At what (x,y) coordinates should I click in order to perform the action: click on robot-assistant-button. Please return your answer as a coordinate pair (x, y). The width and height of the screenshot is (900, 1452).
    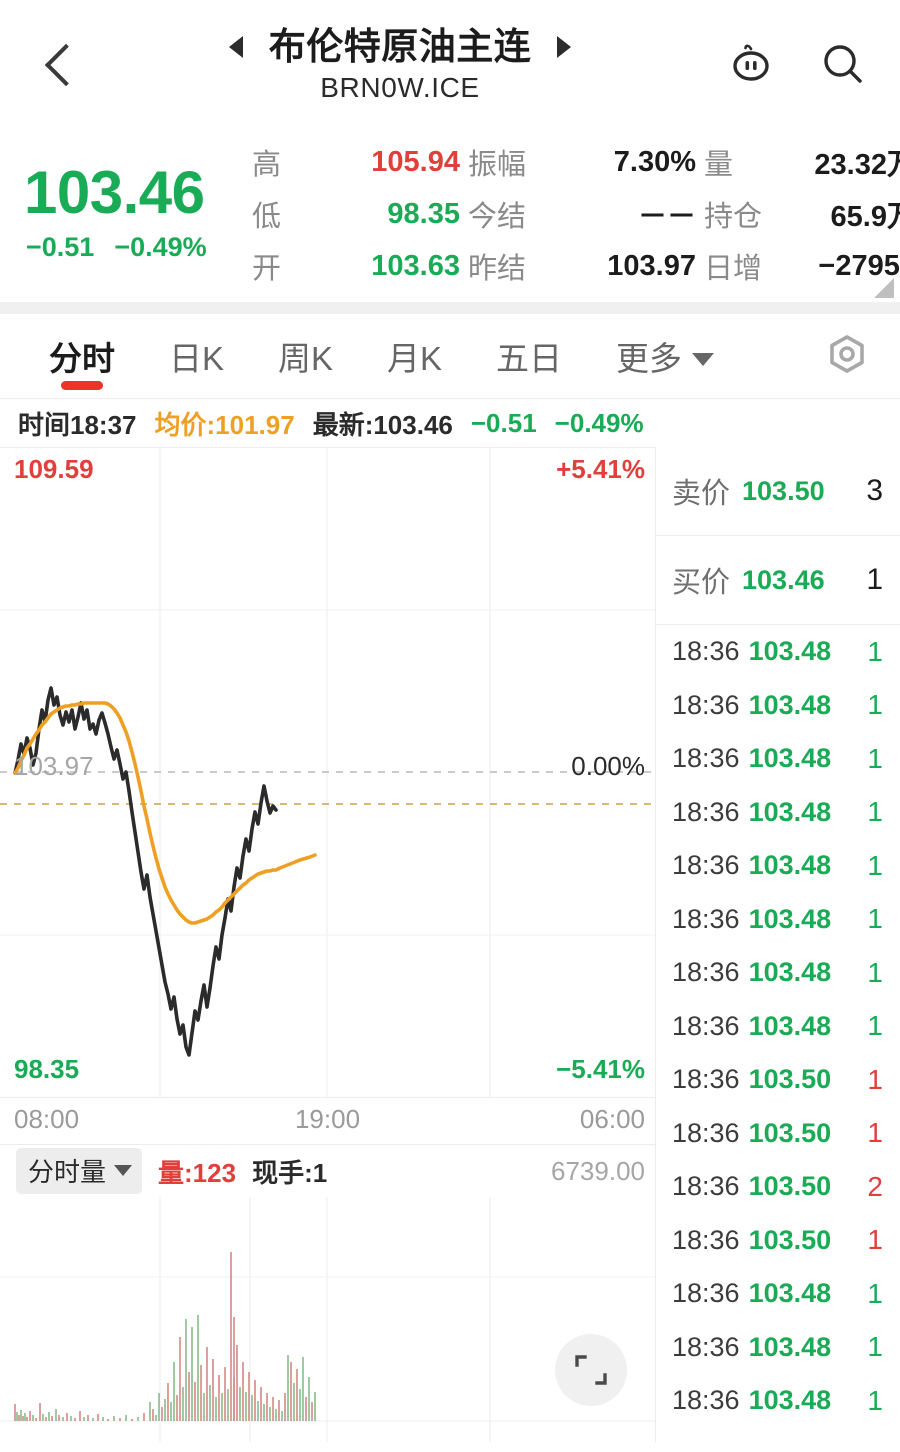
    Looking at the image, I should click on (751, 65).